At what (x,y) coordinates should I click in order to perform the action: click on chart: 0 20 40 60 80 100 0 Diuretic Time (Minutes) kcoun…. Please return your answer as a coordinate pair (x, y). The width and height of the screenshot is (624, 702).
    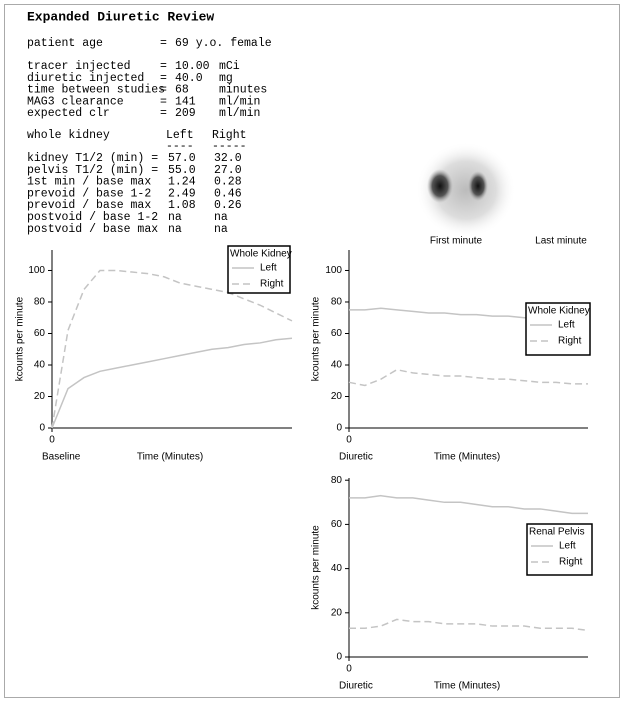
    Looking at the image, I should click on (451, 356).